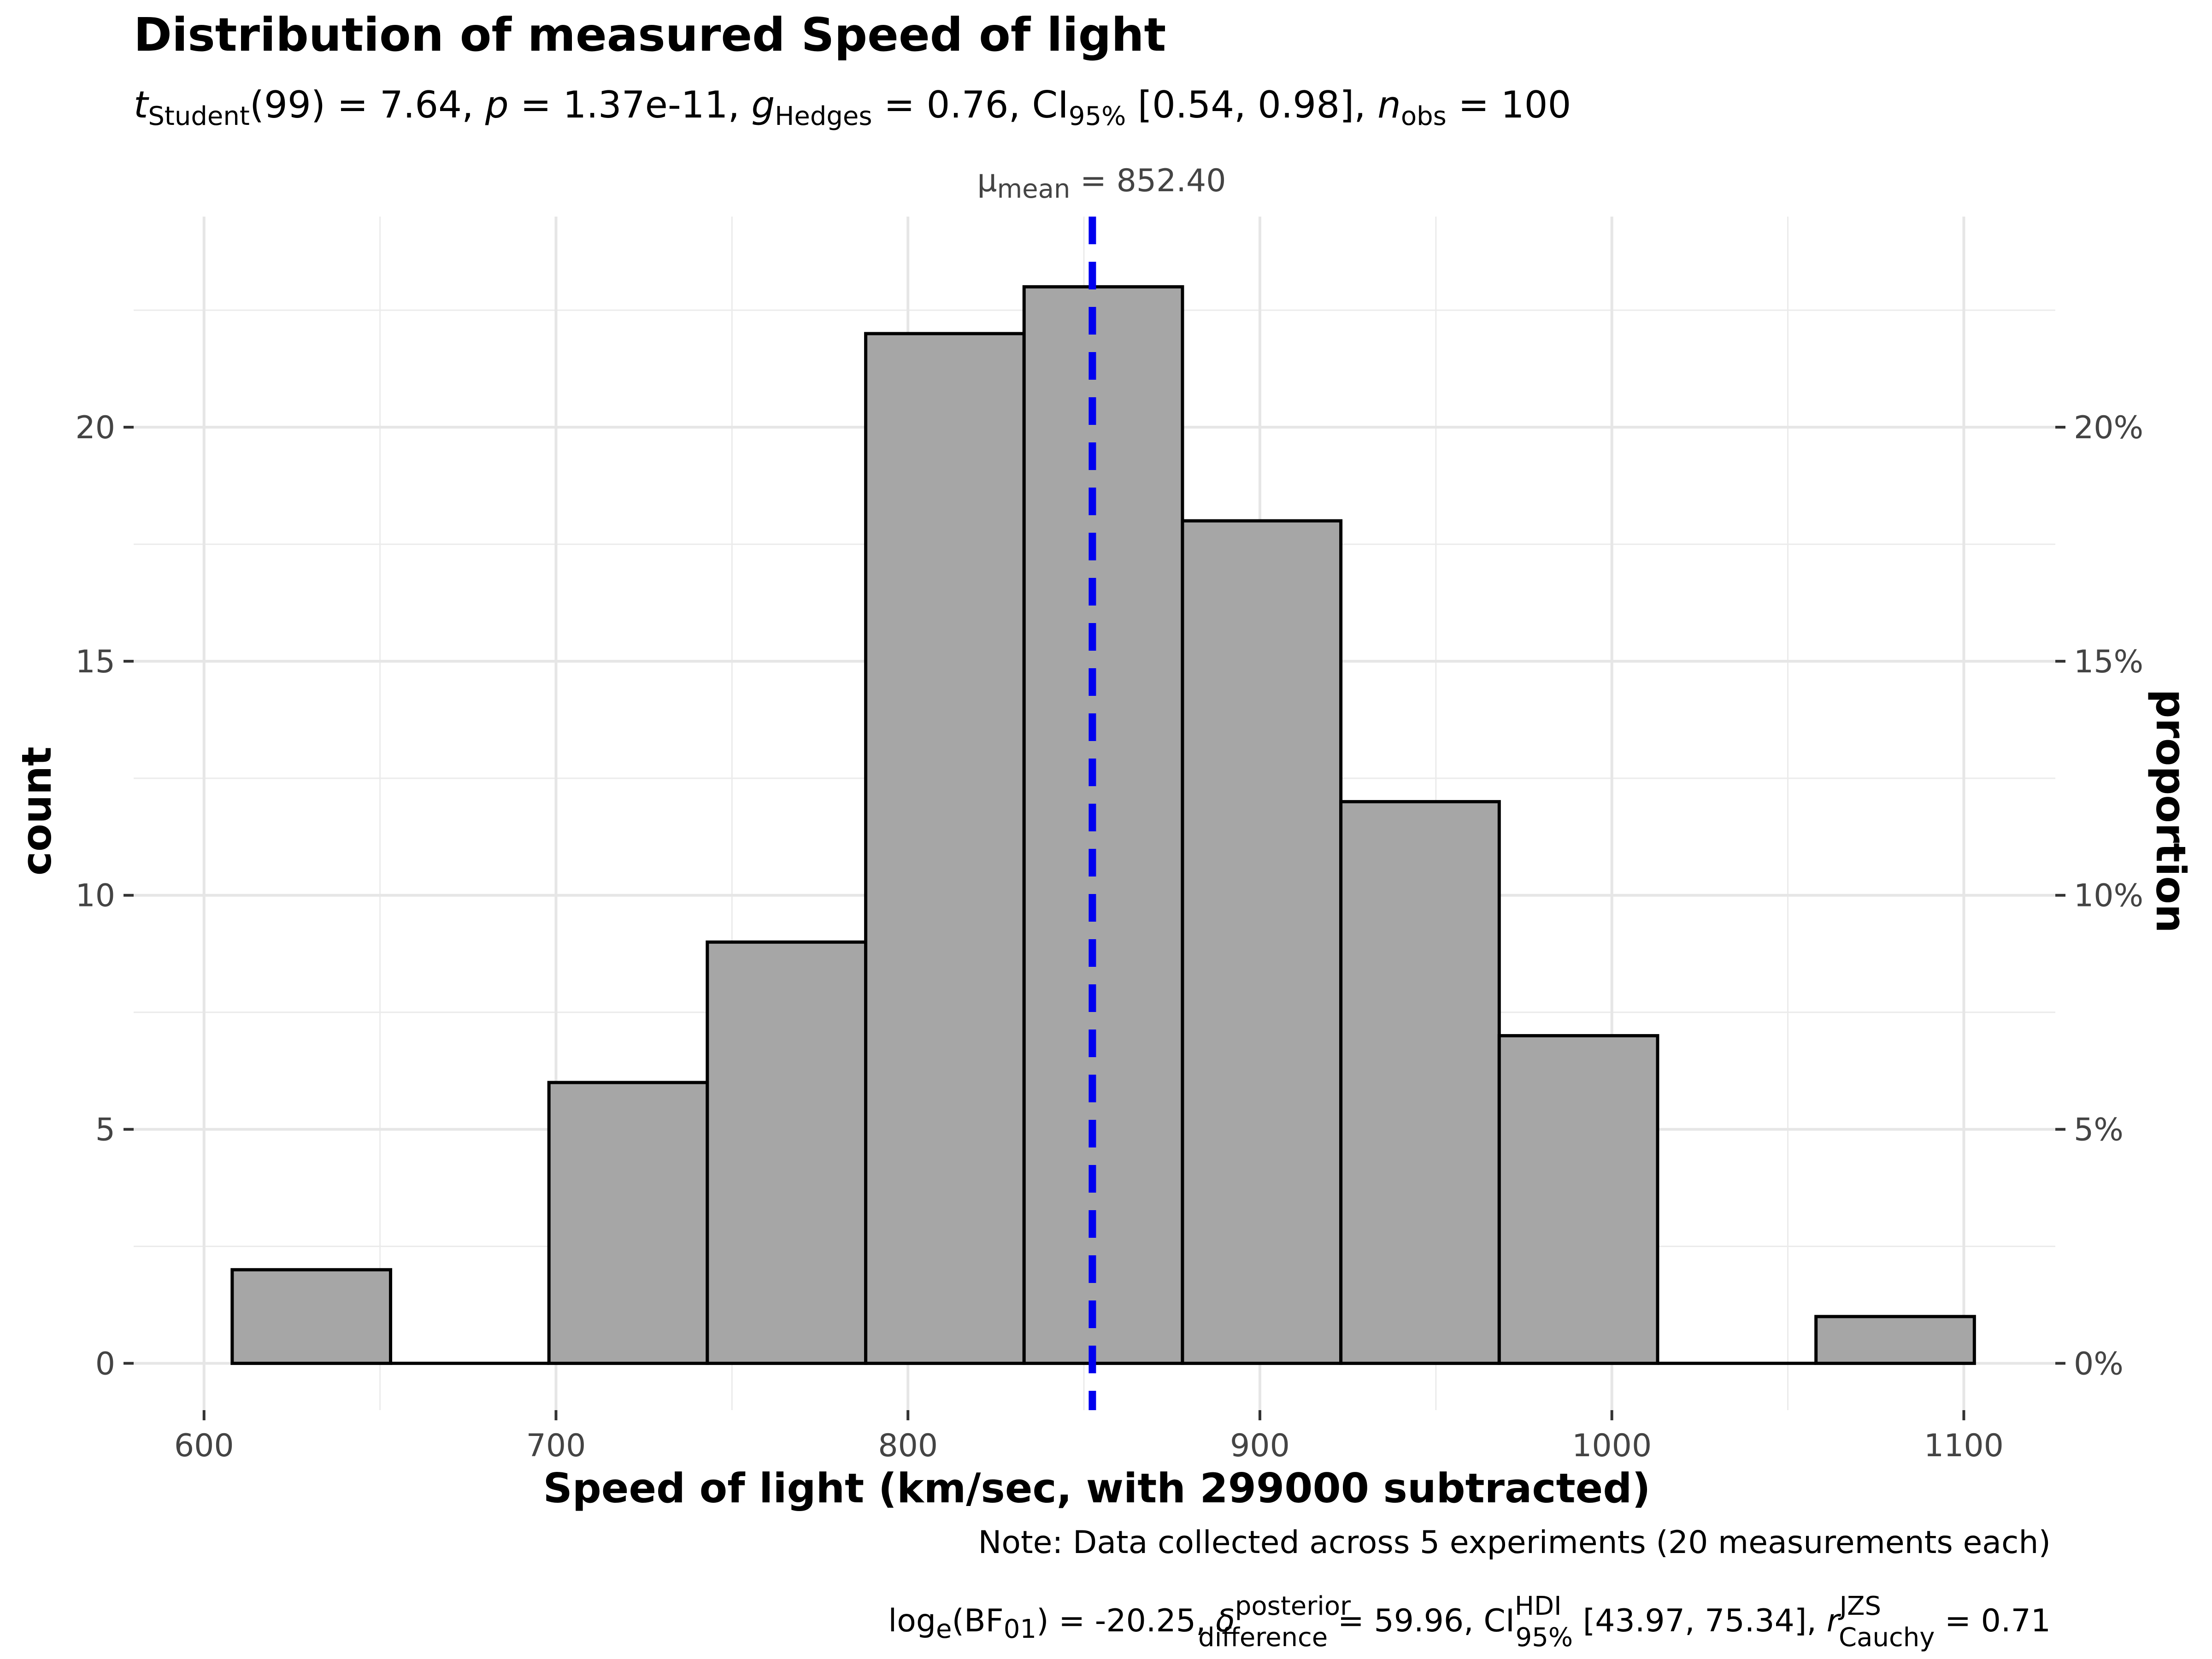 This screenshot has width=2212, height=1659. I want to click on caption-delta-sub: difference, so click(1263, 1638).